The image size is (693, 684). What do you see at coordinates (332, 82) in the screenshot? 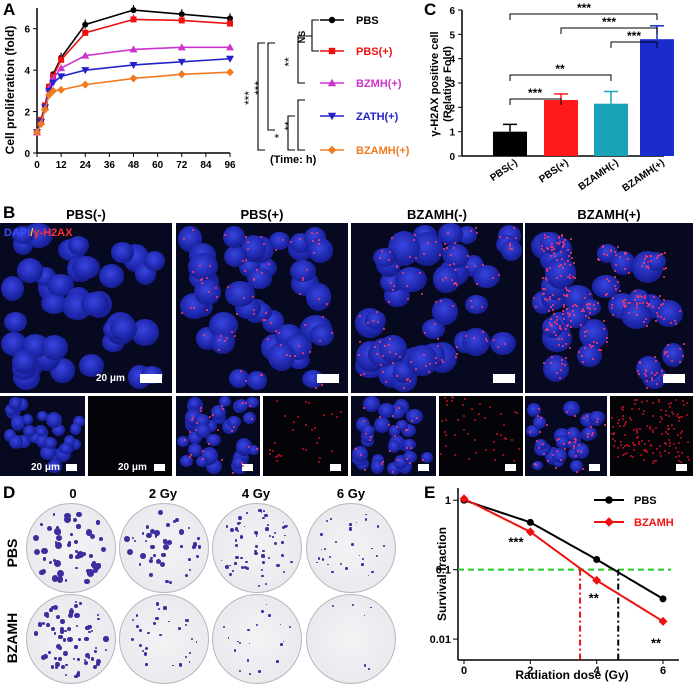
I see `legend-marker` at bounding box center [332, 82].